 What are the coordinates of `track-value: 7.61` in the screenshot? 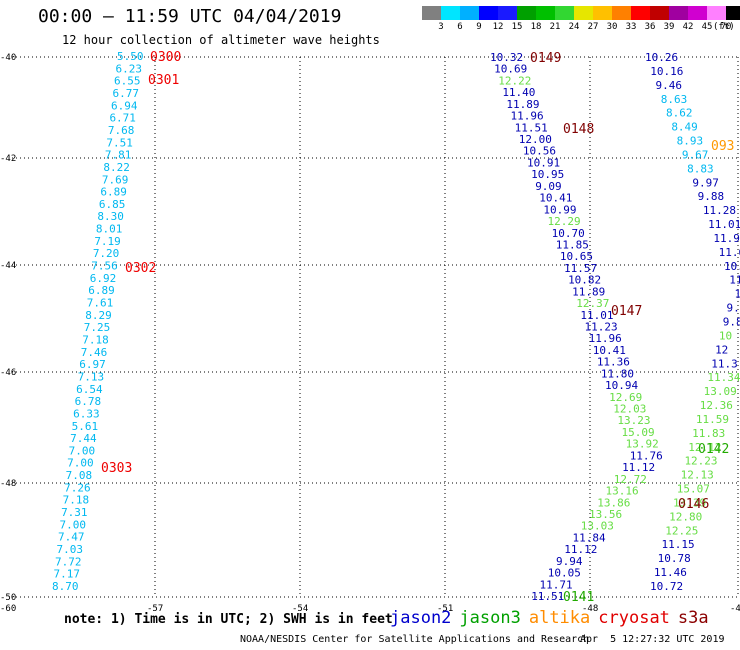 It's located at (100, 303).